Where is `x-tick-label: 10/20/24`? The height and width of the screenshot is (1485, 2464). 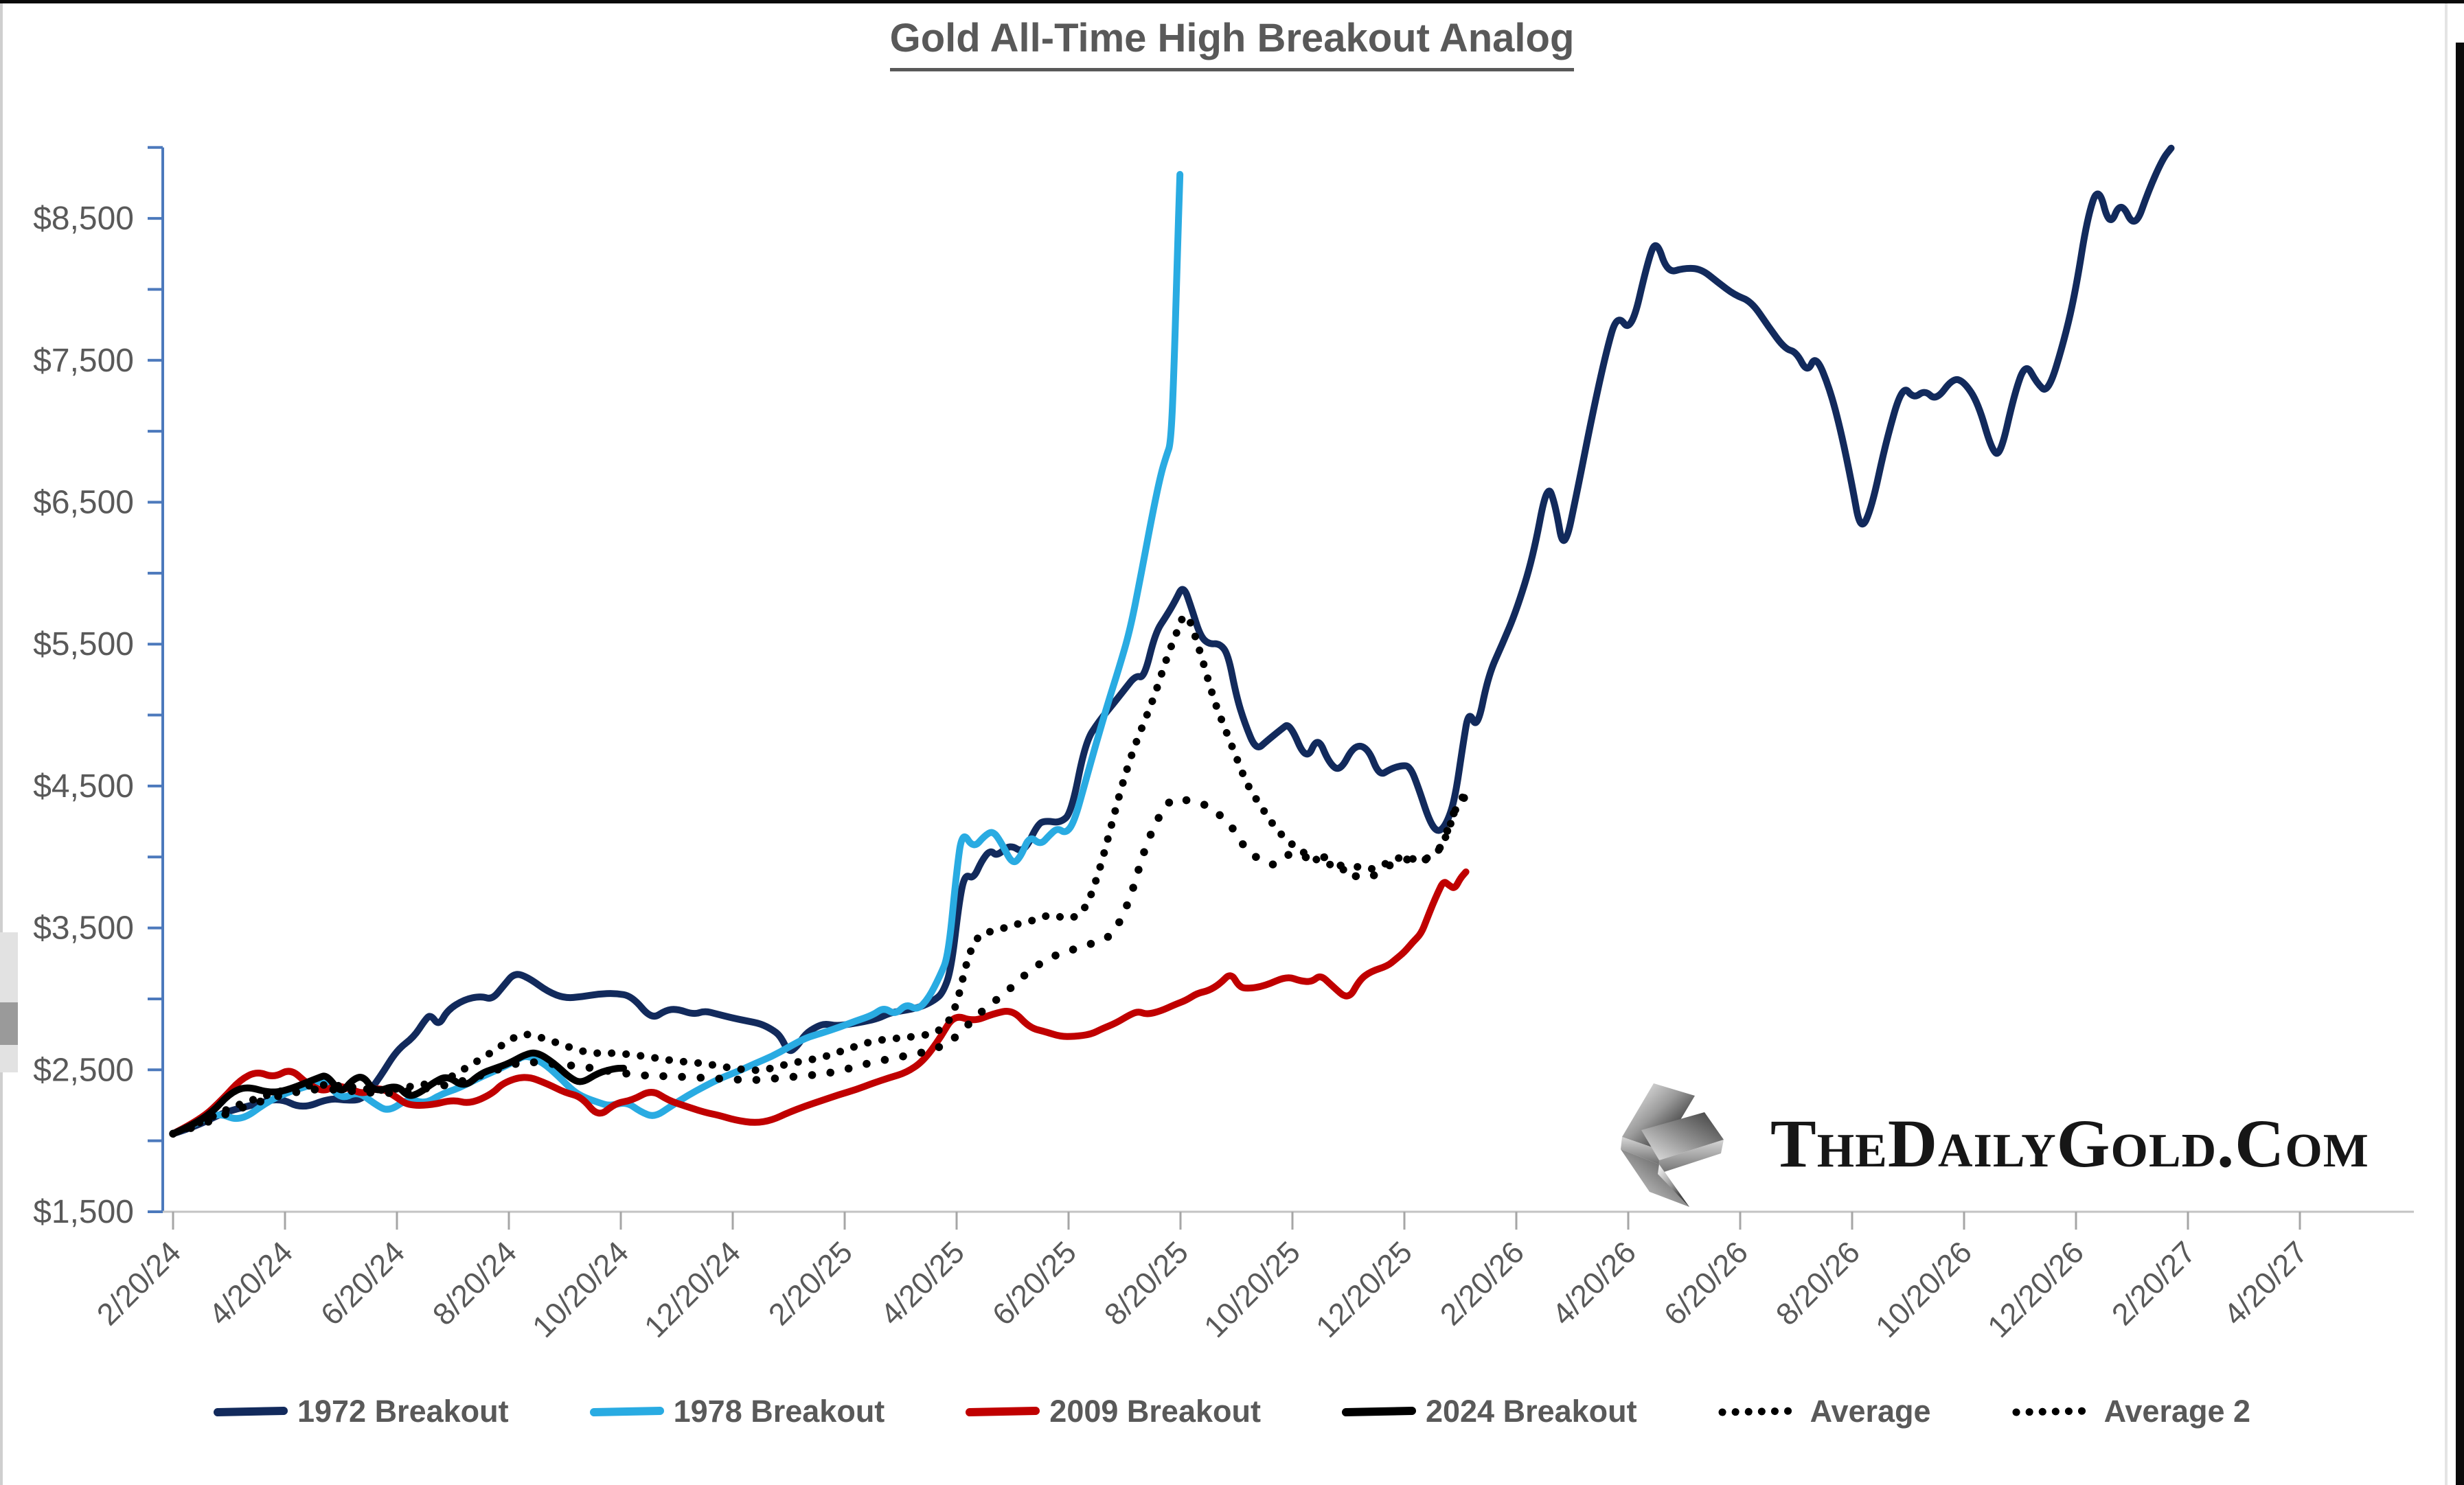
x-tick-label: 10/20/24 is located at coordinates (580, 1289).